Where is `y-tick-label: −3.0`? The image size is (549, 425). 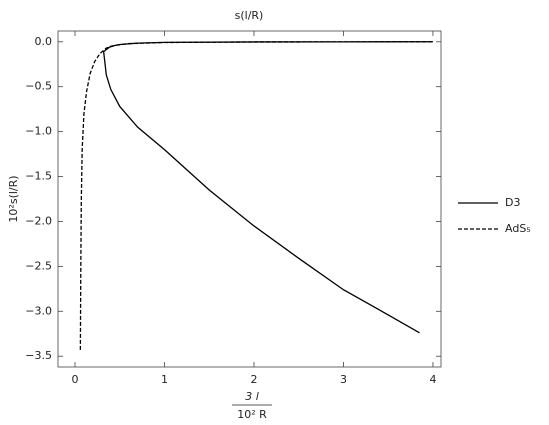
y-tick-label: −3.0 is located at coordinates (38, 310).